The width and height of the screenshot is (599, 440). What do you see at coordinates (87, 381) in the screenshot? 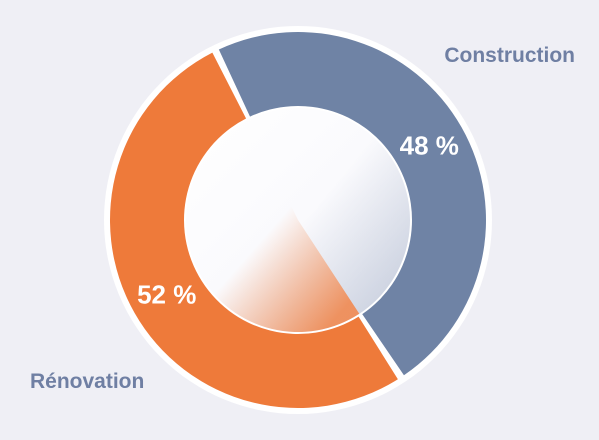
I see `category-label-renovation: Rénovation` at bounding box center [87, 381].